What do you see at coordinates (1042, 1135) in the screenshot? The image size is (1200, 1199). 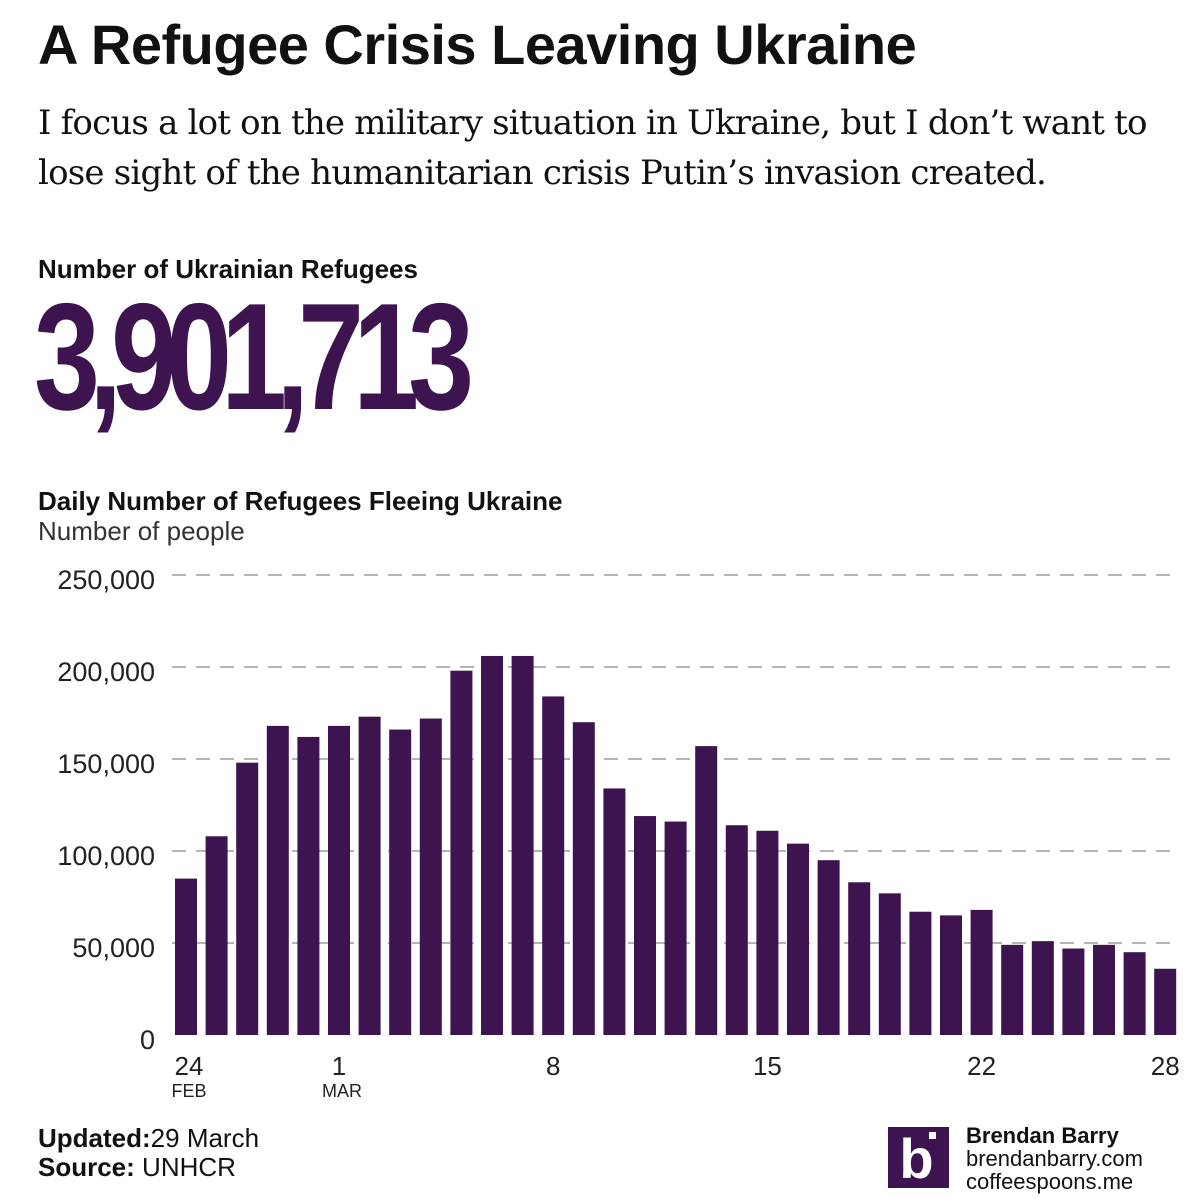 I see `brand-name: Brendan Barry` at bounding box center [1042, 1135].